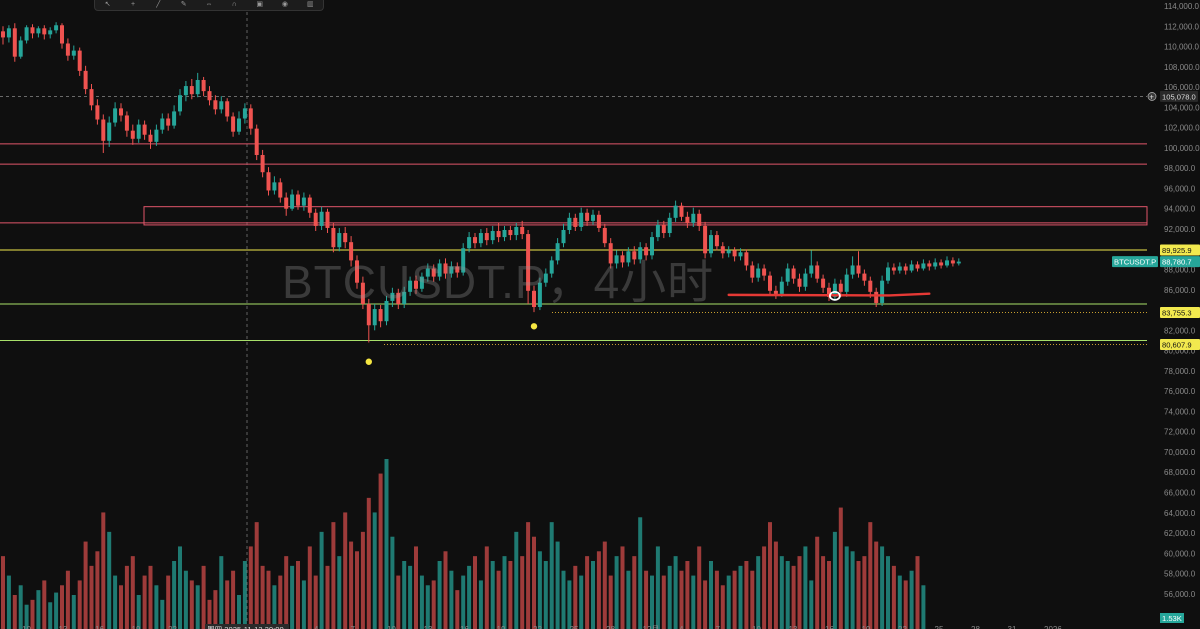 Image resolution: width=1200 pixels, height=629 pixels. I want to click on resistance-zone, so click(645, 216).